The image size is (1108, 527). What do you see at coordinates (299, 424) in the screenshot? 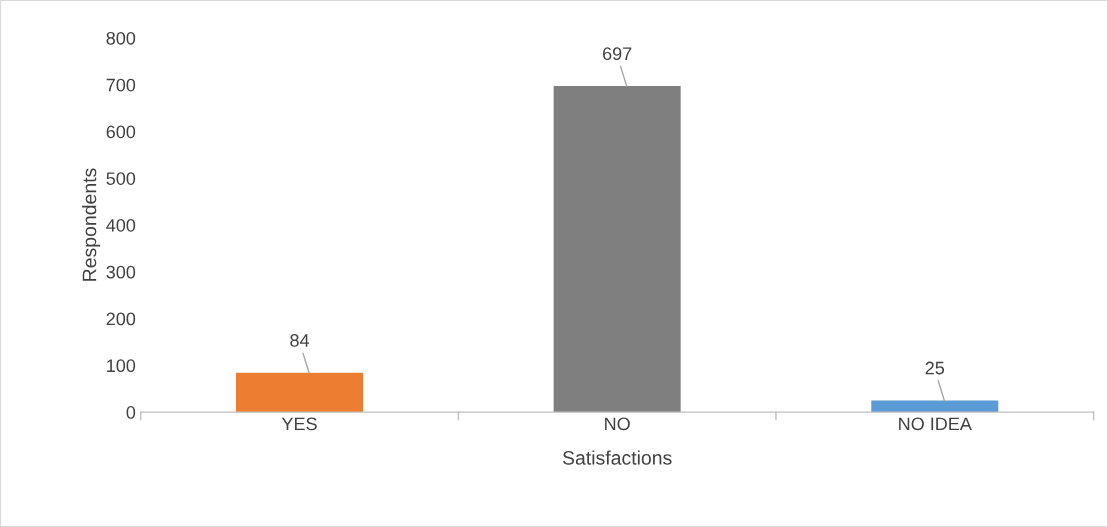
I see `x-tick-label: YES` at bounding box center [299, 424].